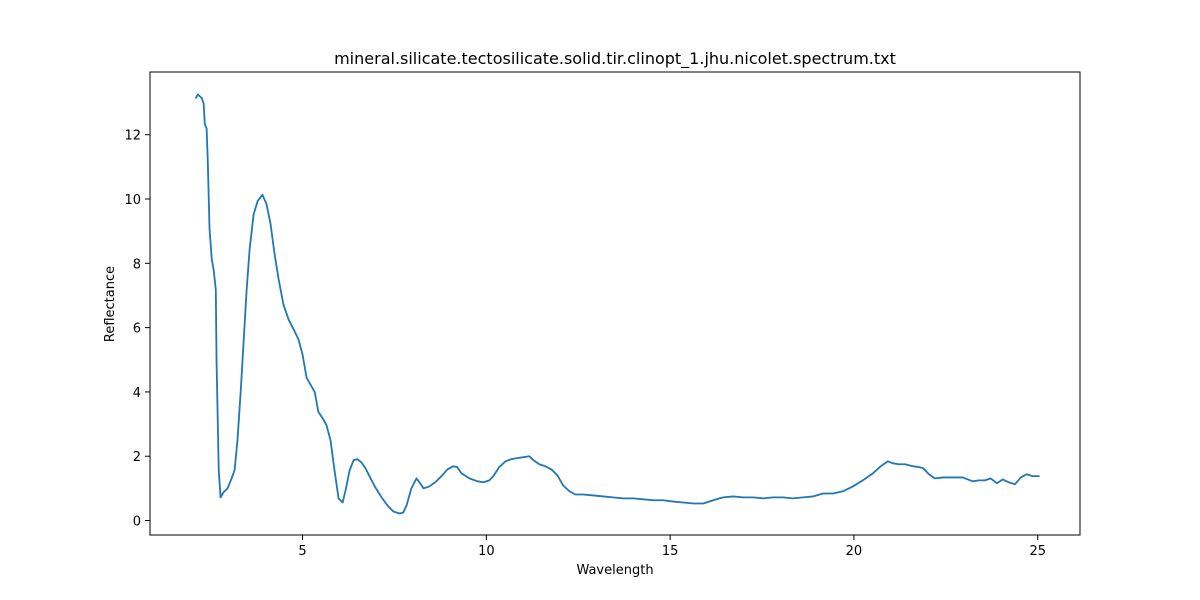  I want to click on x-tick-label: 15, so click(670, 551).